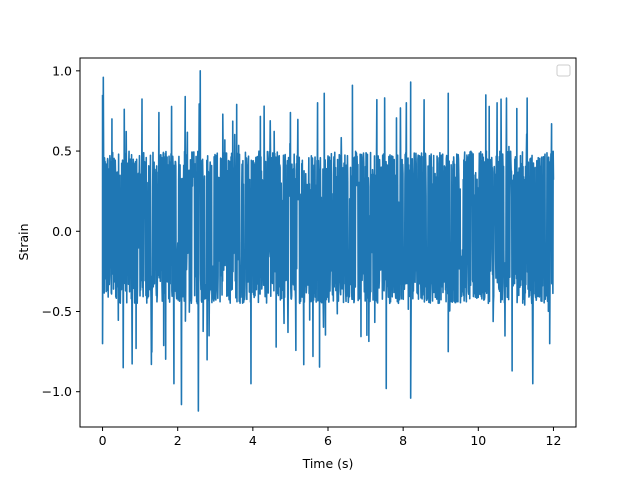  What do you see at coordinates (62, 231) in the screenshot?
I see `y-tick-label: 0.0` at bounding box center [62, 231].